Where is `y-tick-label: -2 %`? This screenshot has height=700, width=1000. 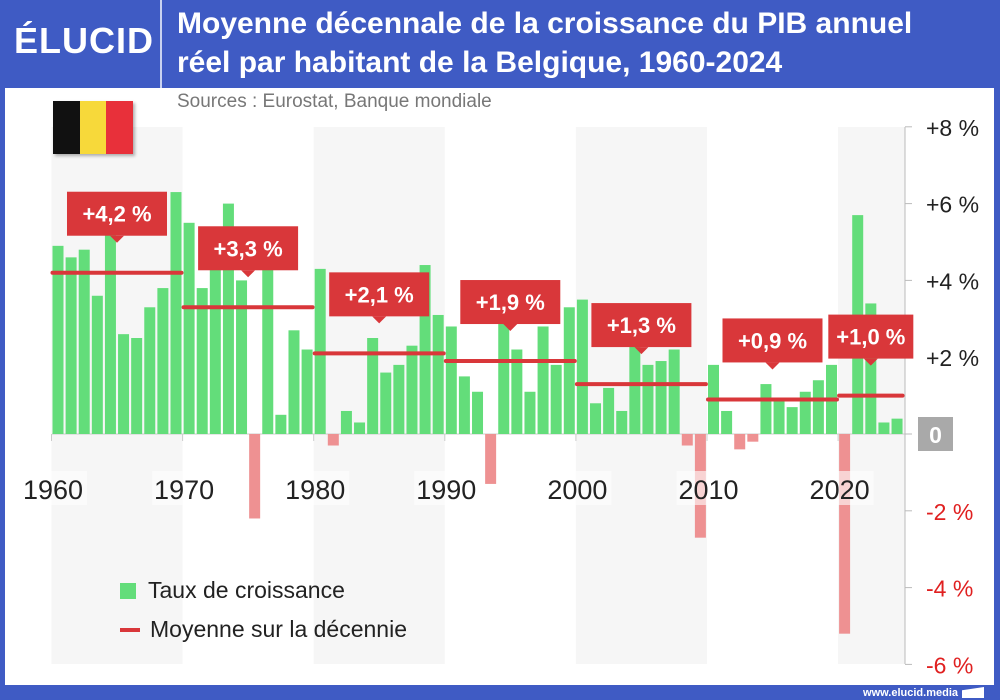 y-tick-label: -2 % is located at coordinates (949, 512).